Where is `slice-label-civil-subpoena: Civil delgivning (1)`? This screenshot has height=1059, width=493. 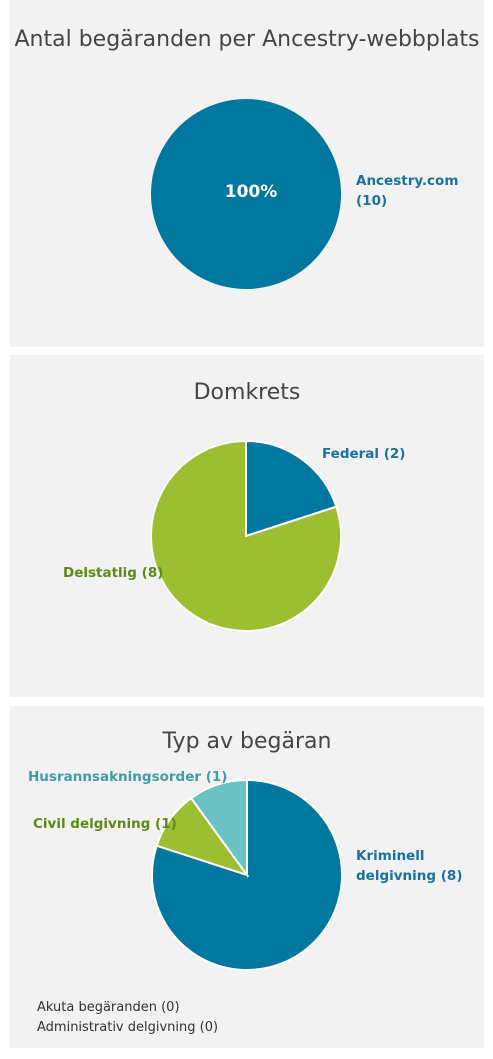 slice-label-civil-subpoena: Civil delgivning (1) is located at coordinates (105, 824).